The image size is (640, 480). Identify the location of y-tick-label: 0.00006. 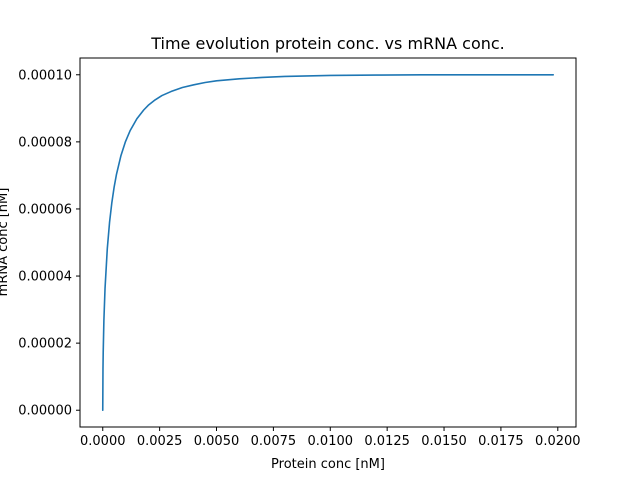
(45, 209).